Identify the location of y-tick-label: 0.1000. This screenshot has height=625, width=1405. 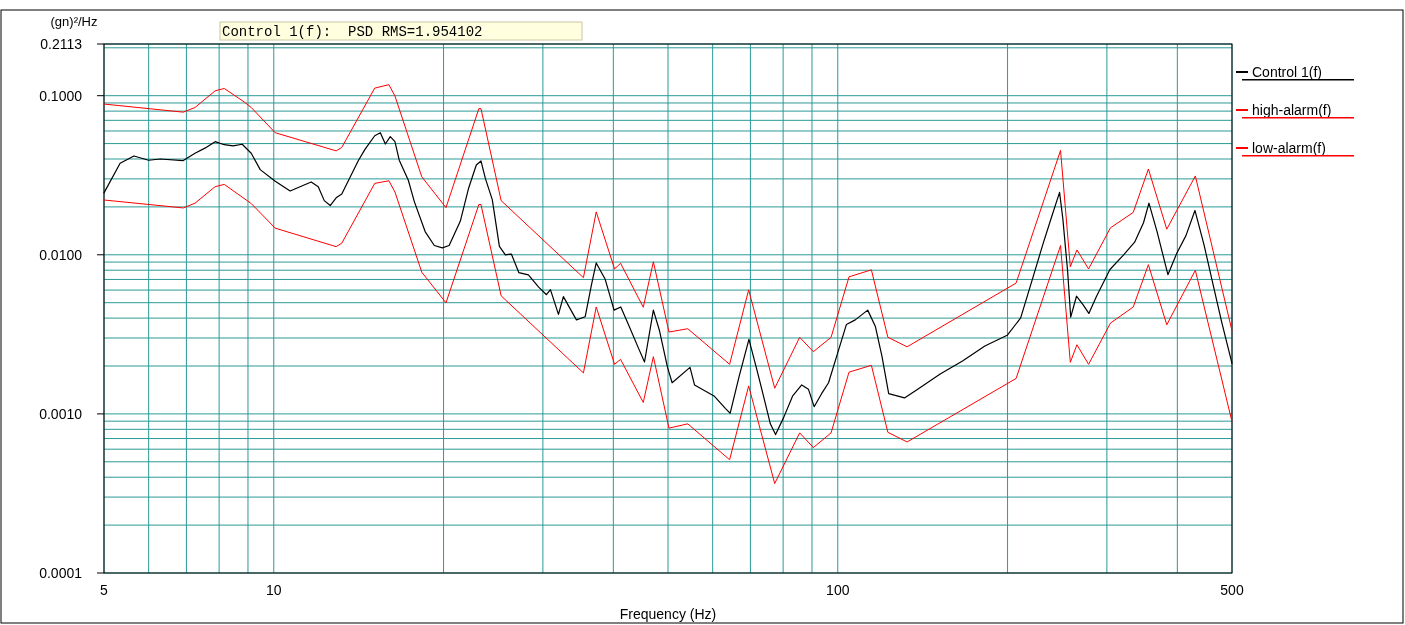
(61, 95).